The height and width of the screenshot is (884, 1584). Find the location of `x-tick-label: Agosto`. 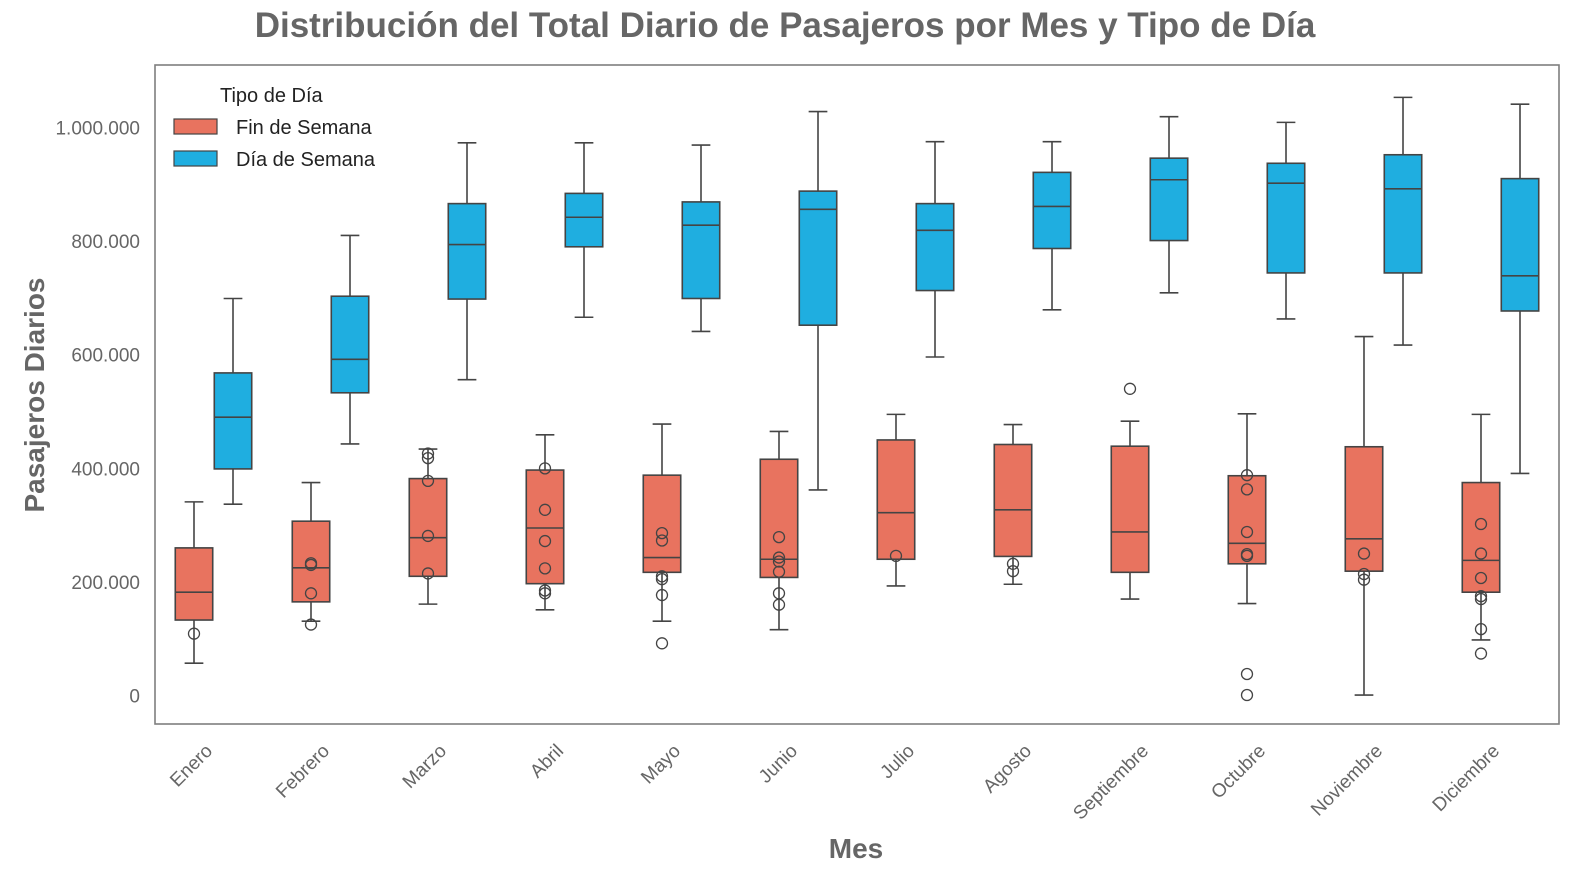

x-tick-label: Agosto is located at coordinates (1007, 769).